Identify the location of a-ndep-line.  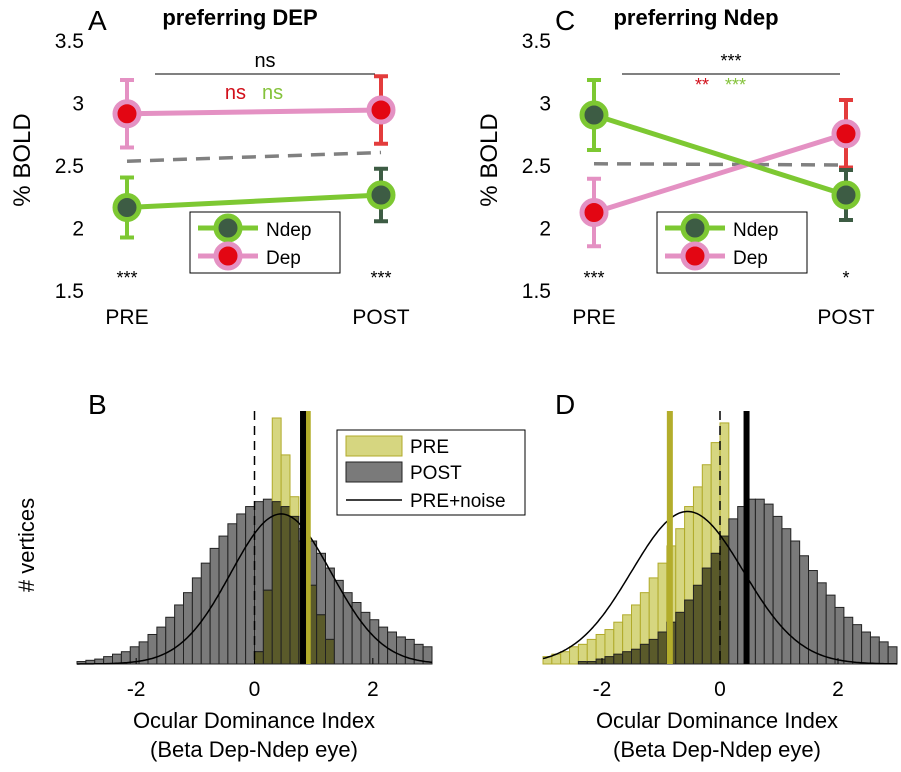
(254, 201).